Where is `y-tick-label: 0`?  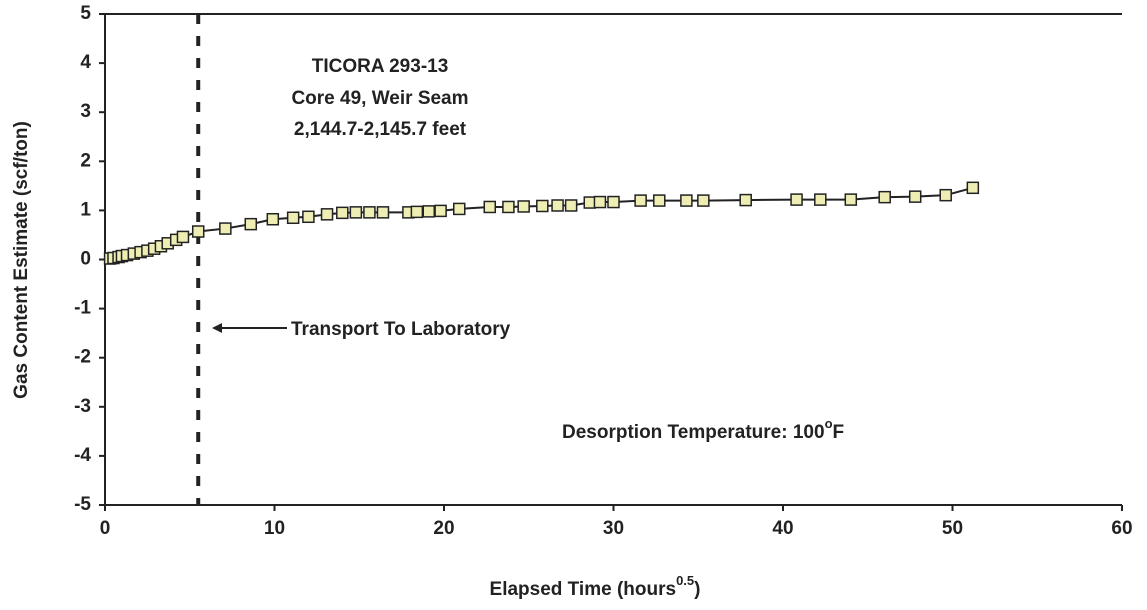 y-tick-label: 0 is located at coordinates (85, 259).